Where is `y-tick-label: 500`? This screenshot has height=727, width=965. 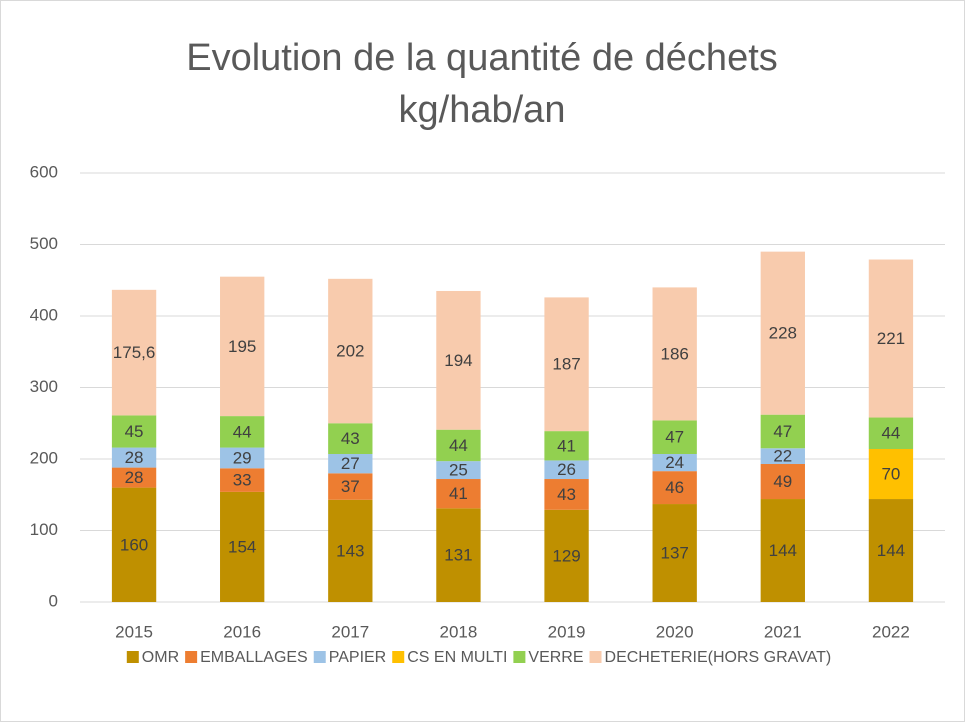
y-tick-label: 500 is located at coordinates (44, 243).